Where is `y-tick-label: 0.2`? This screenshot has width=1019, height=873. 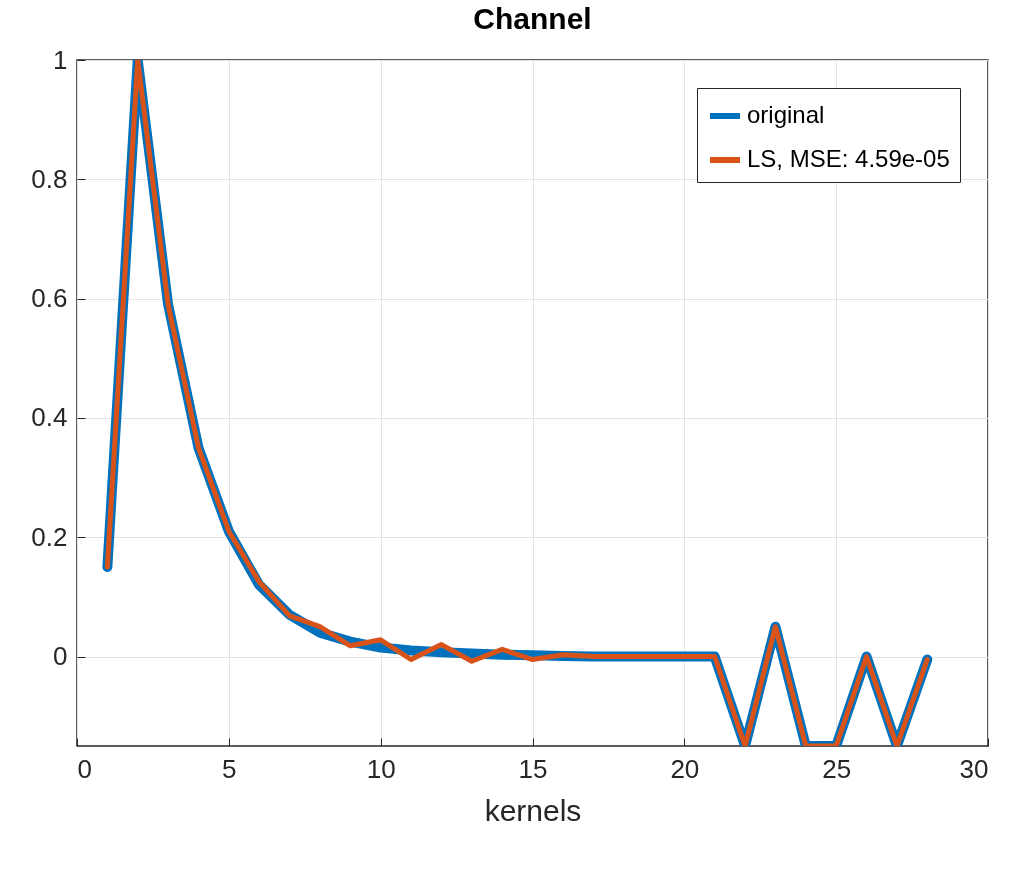
y-tick-label: 0.2 is located at coordinates (49, 536).